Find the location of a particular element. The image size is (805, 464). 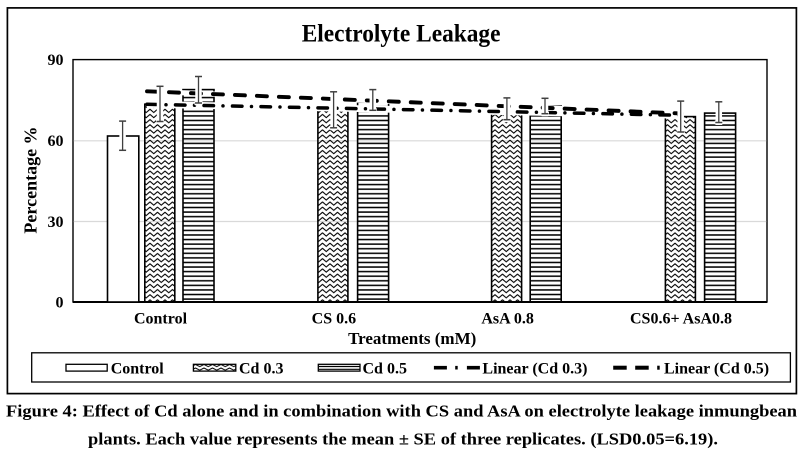

svg-text: AsA 0.8 is located at coordinates (507, 319).